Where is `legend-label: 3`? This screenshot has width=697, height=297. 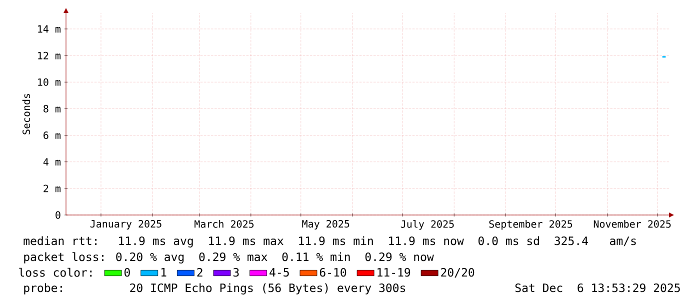
legend-label: 3 is located at coordinates (236, 272).